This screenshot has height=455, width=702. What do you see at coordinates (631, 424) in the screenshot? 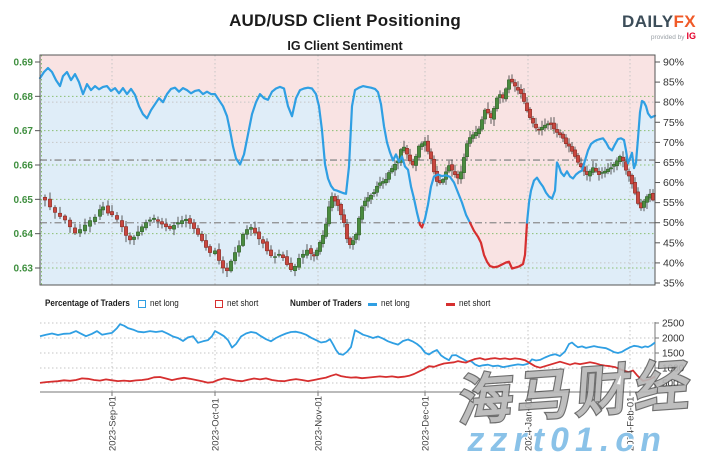
I see `month-tick-label: 2024-Feb-01` at bounding box center [631, 424].